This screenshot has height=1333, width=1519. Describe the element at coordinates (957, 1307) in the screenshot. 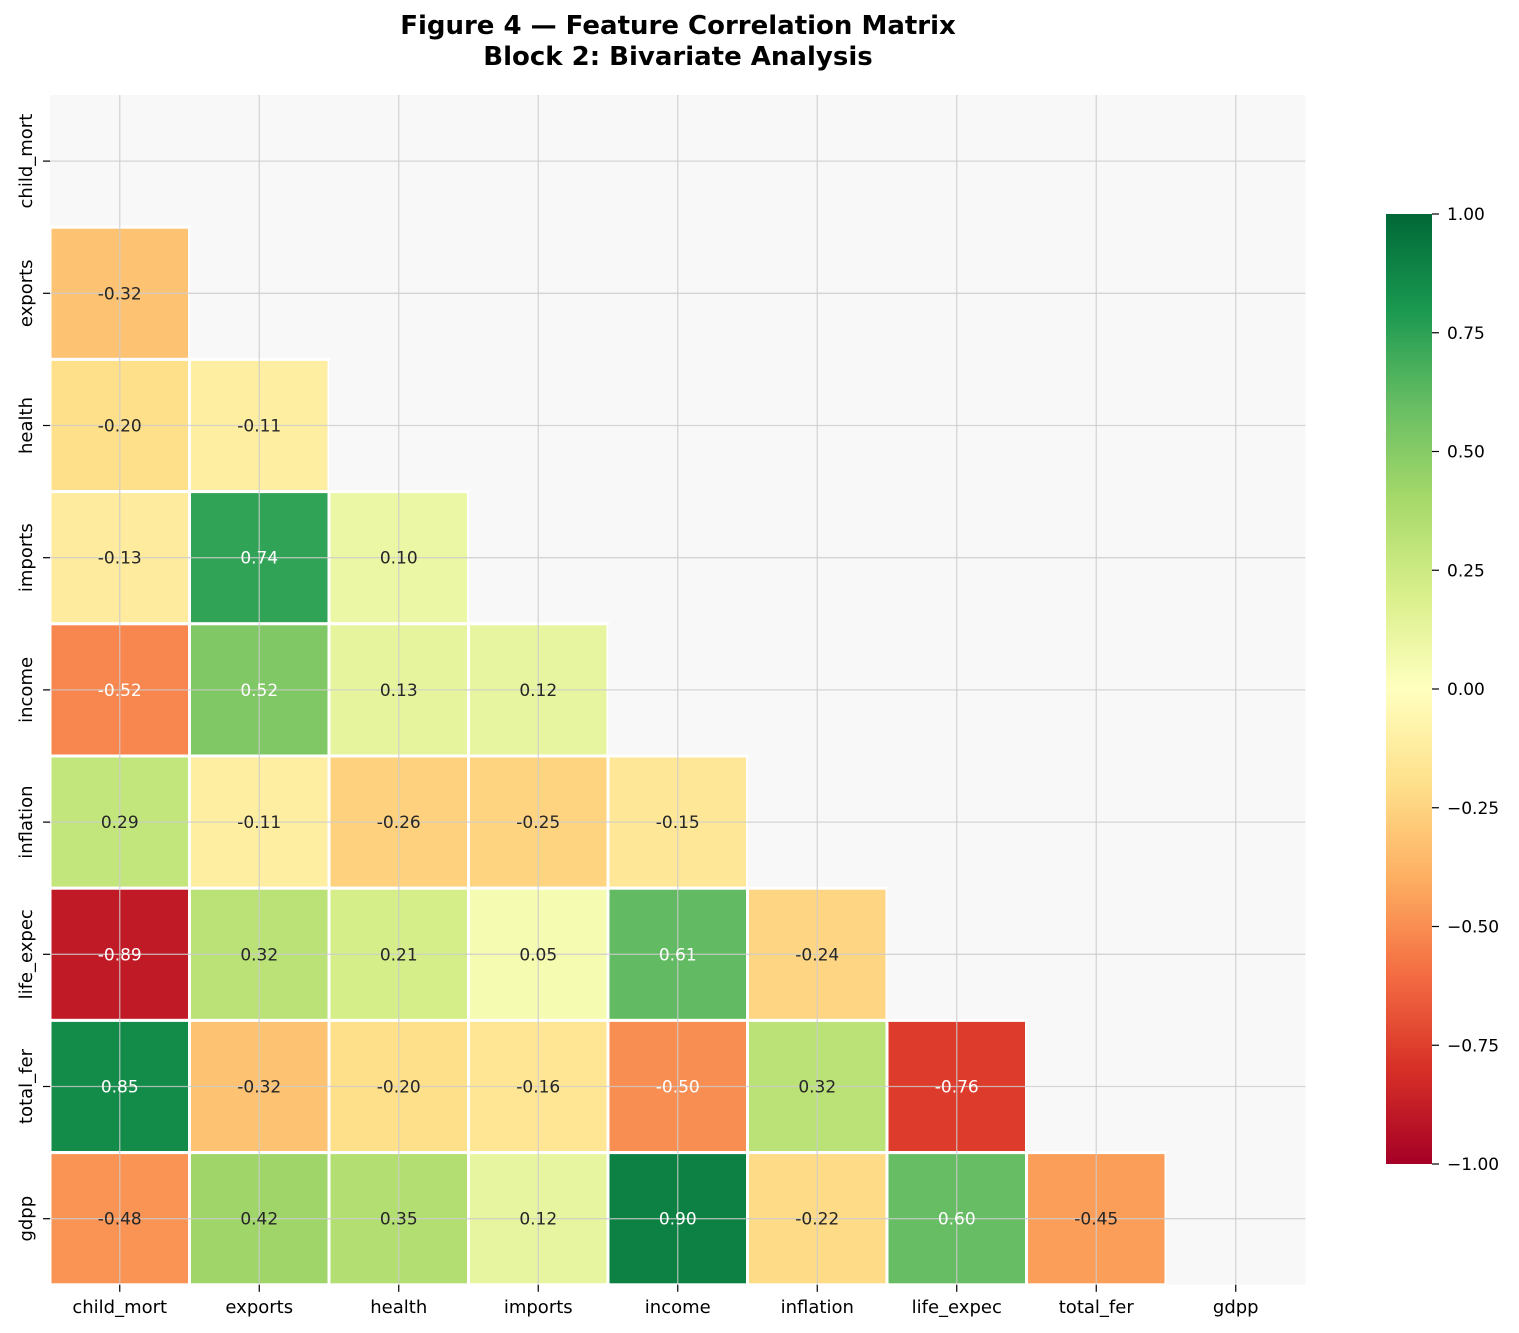

I see `x-tick-label-life_expec: life_expec` at that location.